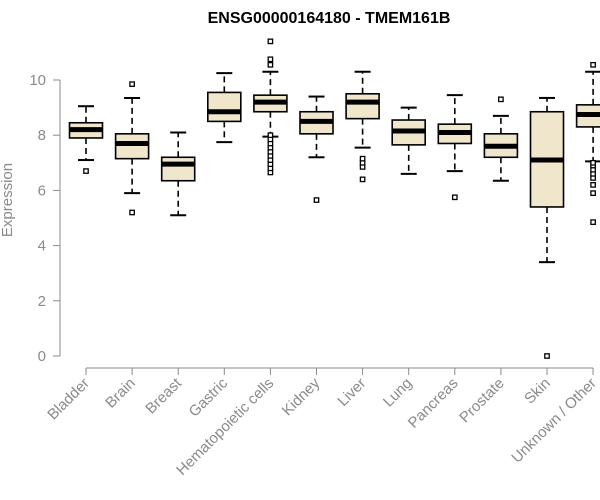 The image size is (600, 500). What do you see at coordinates (409, 140) in the screenshot?
I see `box-lung` at bounding box center [409, 140].